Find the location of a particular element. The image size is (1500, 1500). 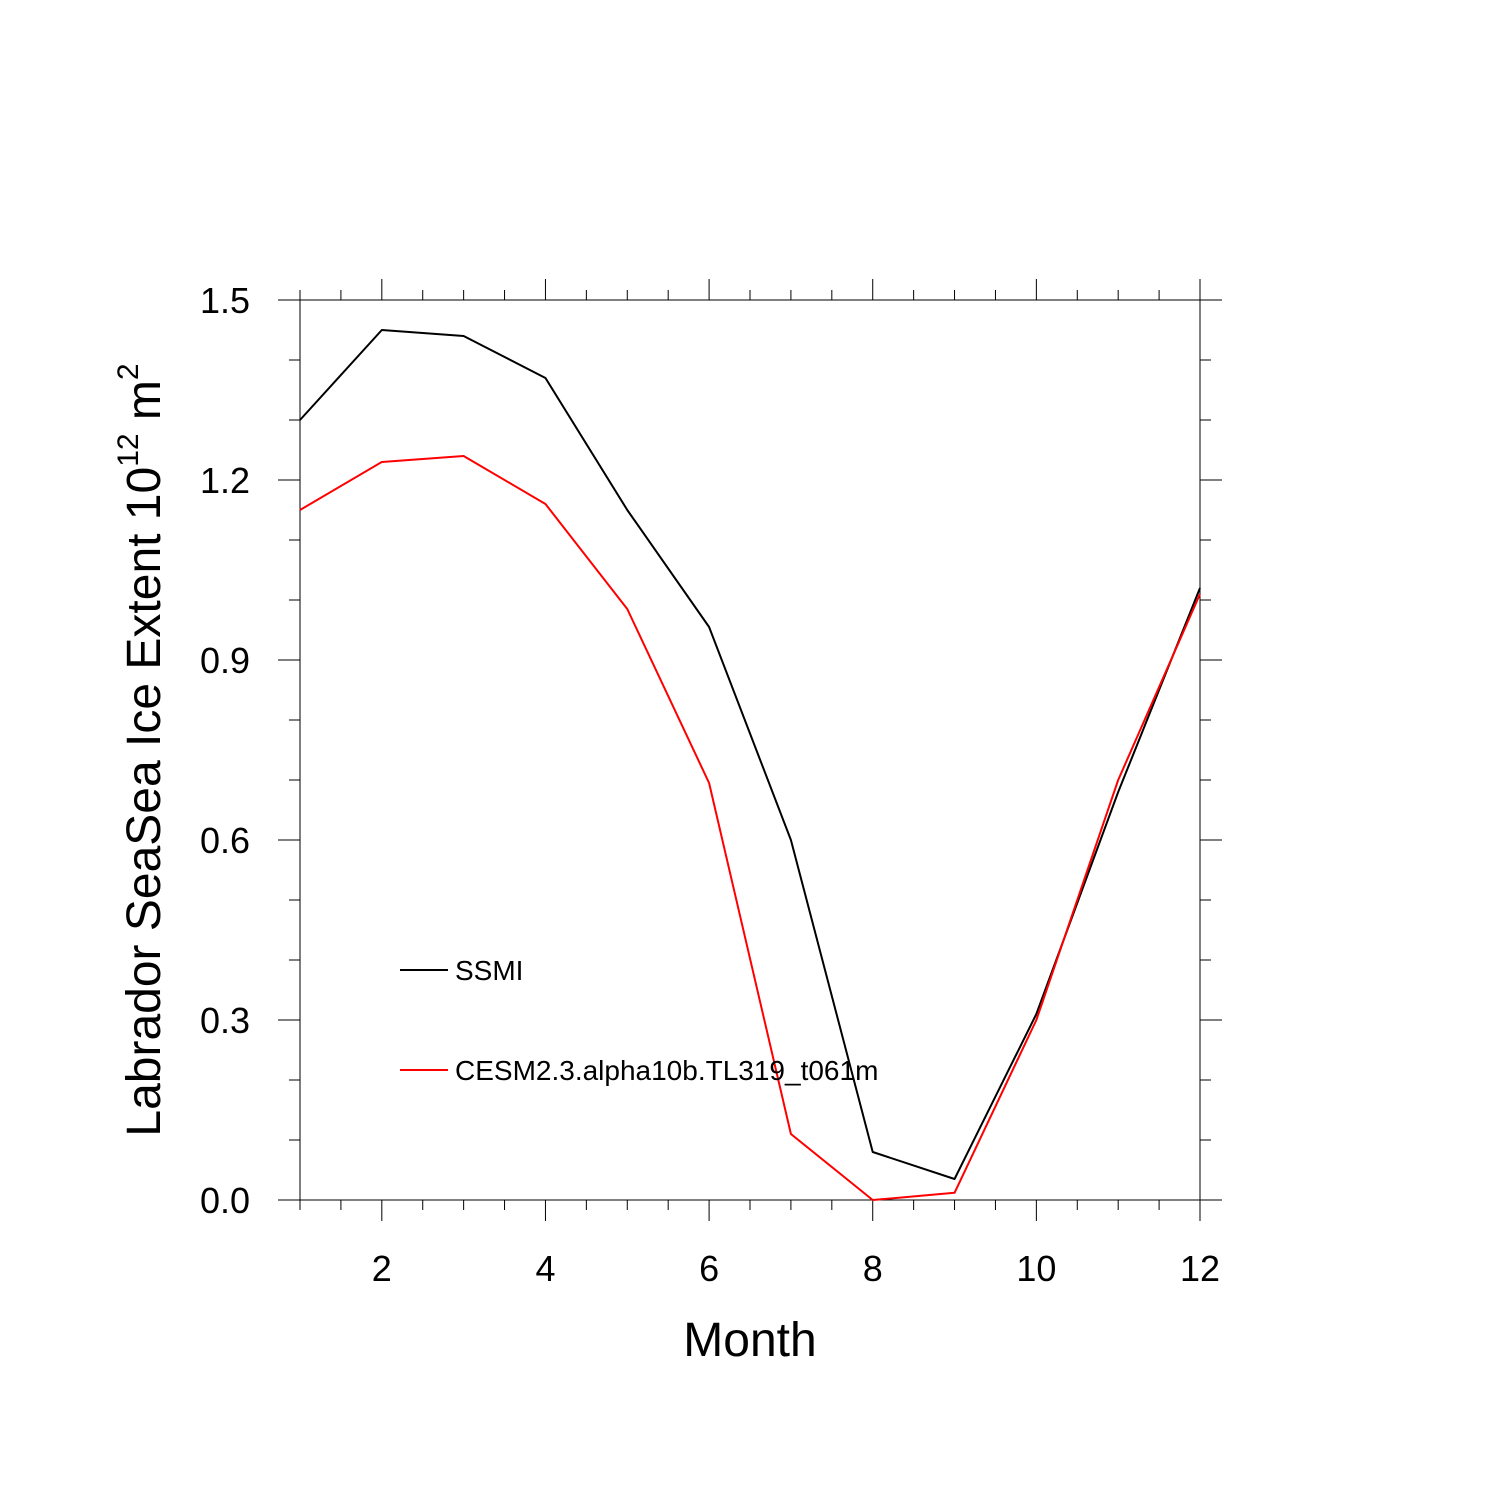

y-axis-title: Labrador SeaSea Ice Extent 1012 m2 is located at coordinates (141, 749).